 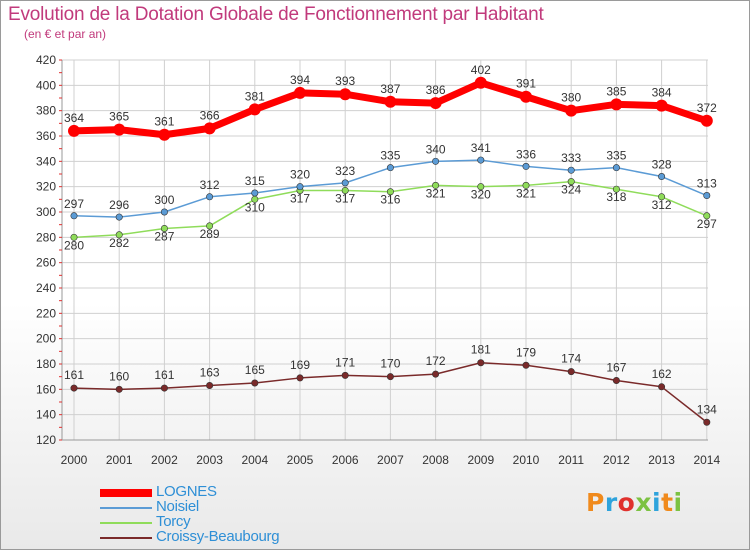 What do you see at coordinates (345, 81) in the screenshot?
I see `data-label: 393` at bounding box center [345, 81].